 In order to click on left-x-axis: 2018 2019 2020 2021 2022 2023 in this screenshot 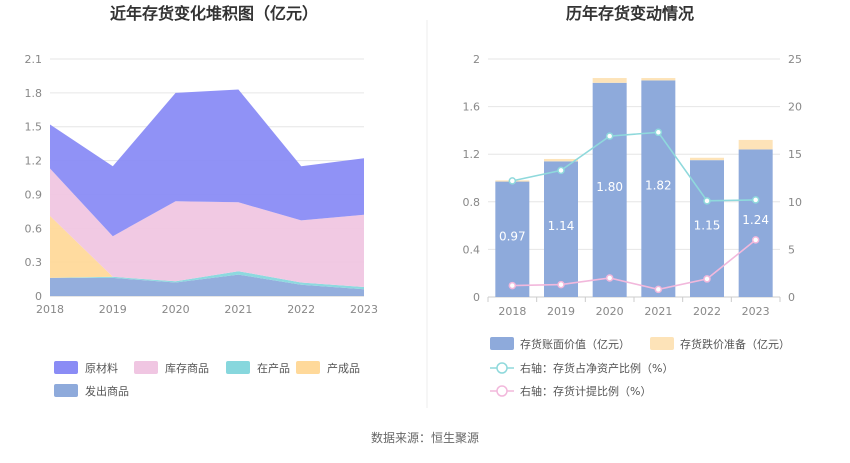, I will do `click(207, 309)`.